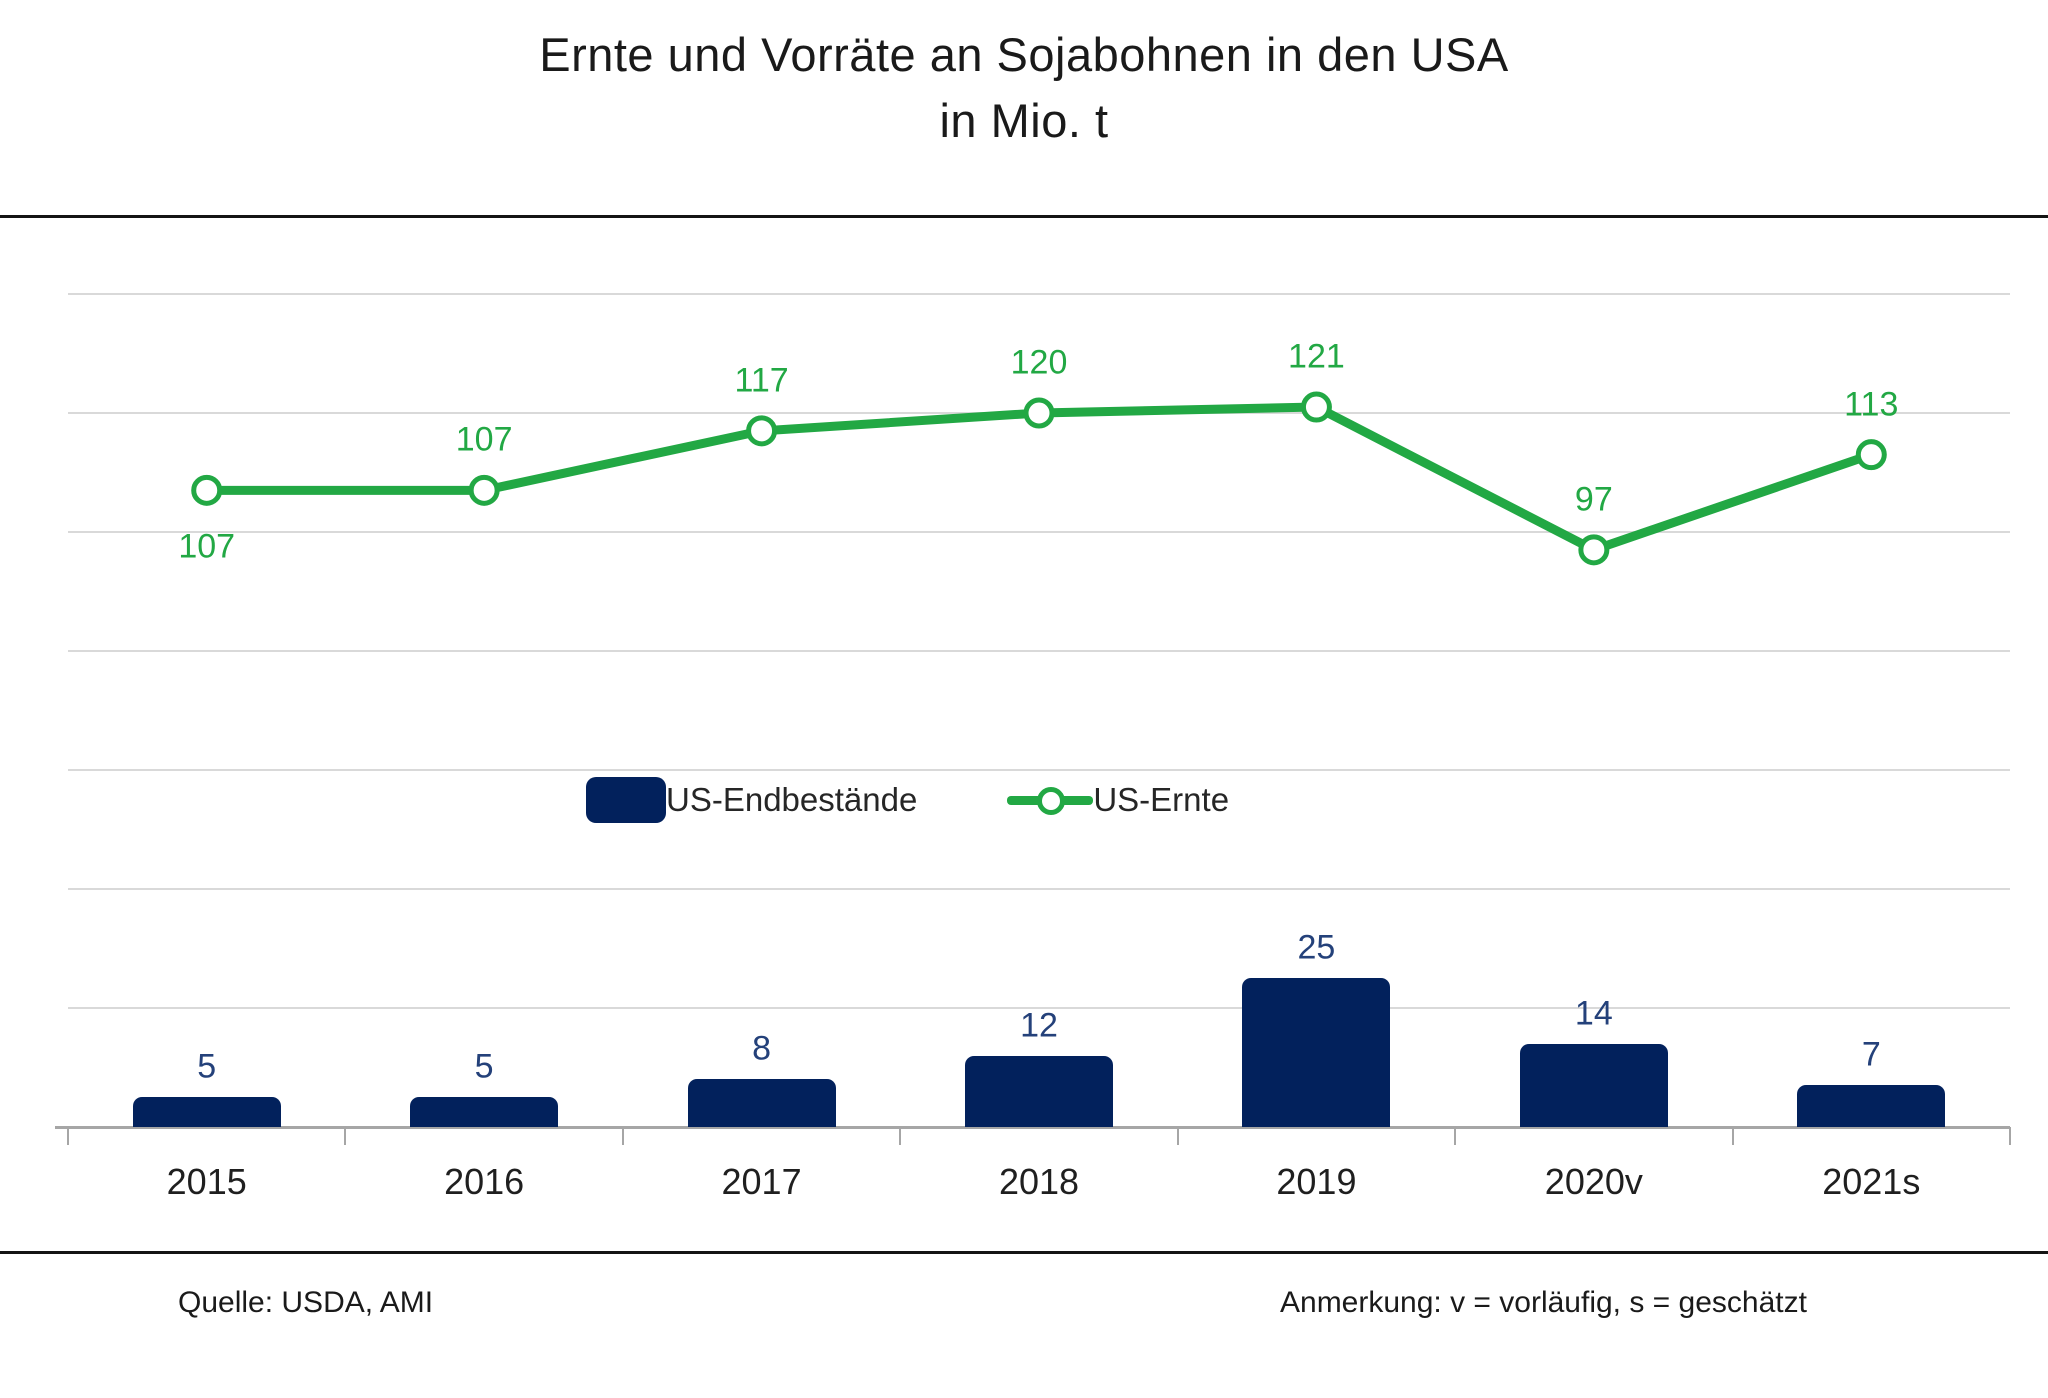  Describe the element at coordinates (1032, 1127) in the screenshot. I see `x-axis-line` at that location.